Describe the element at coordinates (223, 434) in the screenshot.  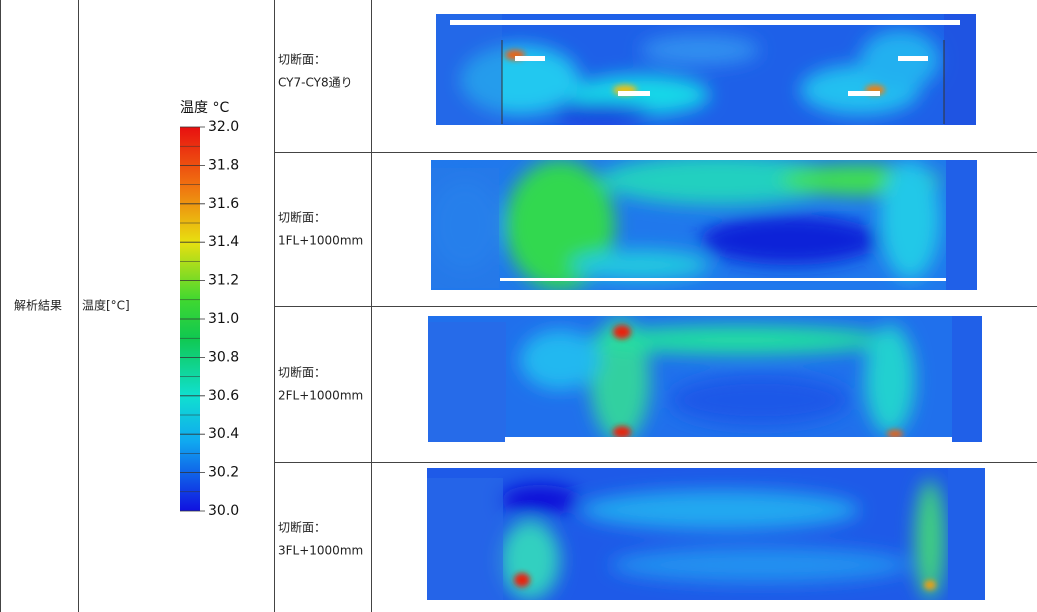
I see `colorbar-label: 30.4` at that location.